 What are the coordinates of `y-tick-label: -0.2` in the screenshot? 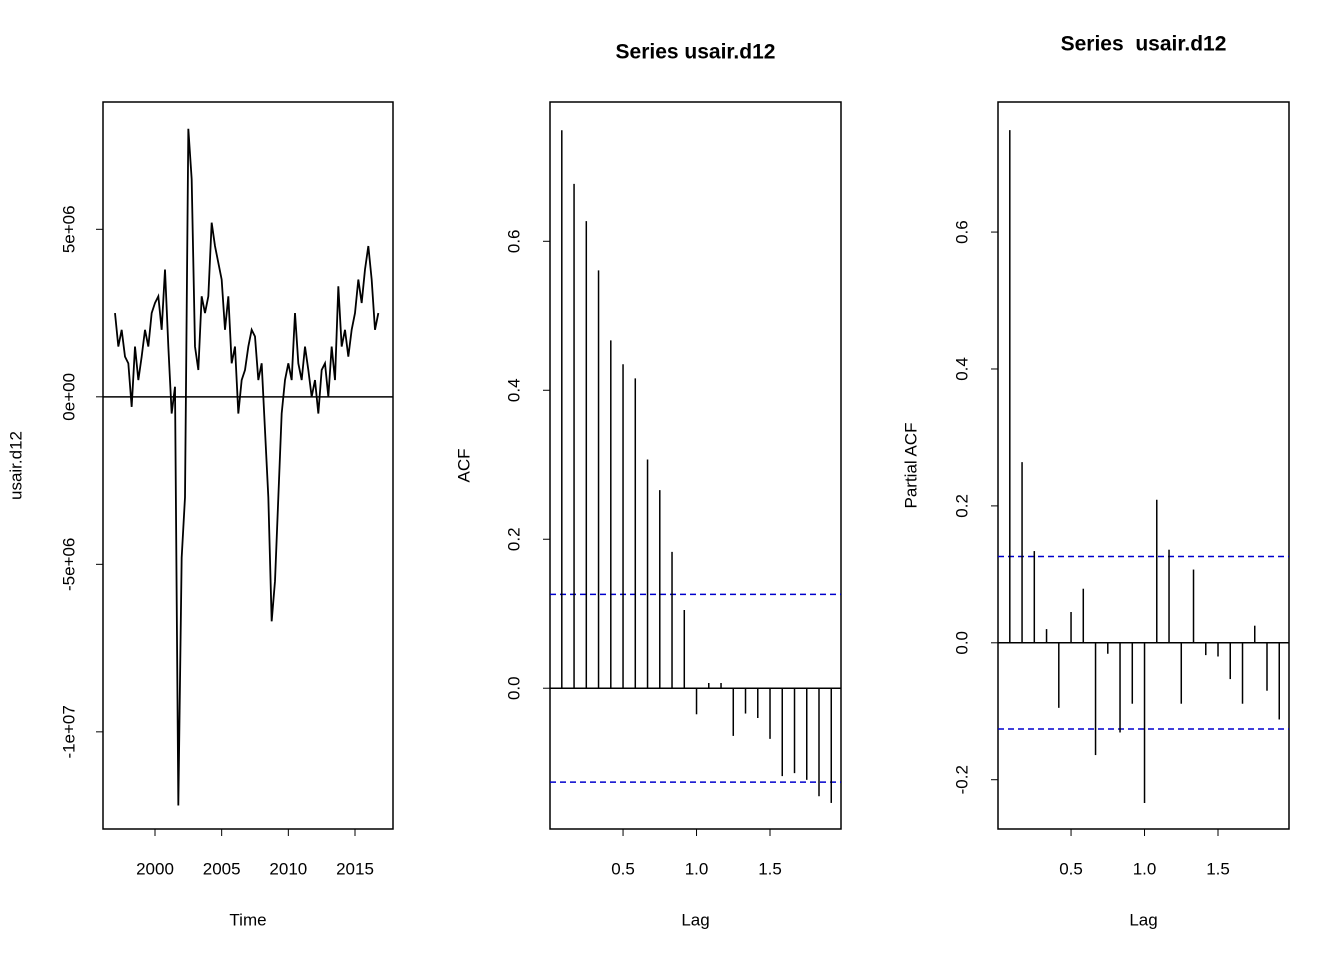 It's located at (961, 779).